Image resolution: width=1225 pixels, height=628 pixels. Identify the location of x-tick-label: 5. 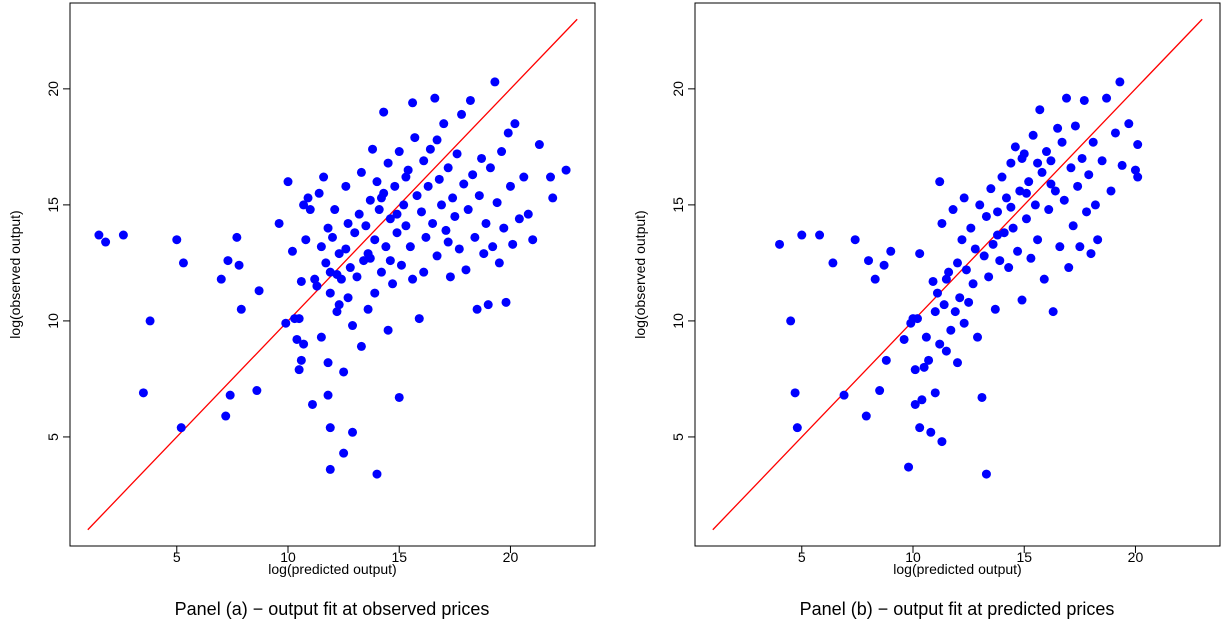
(802, 557).